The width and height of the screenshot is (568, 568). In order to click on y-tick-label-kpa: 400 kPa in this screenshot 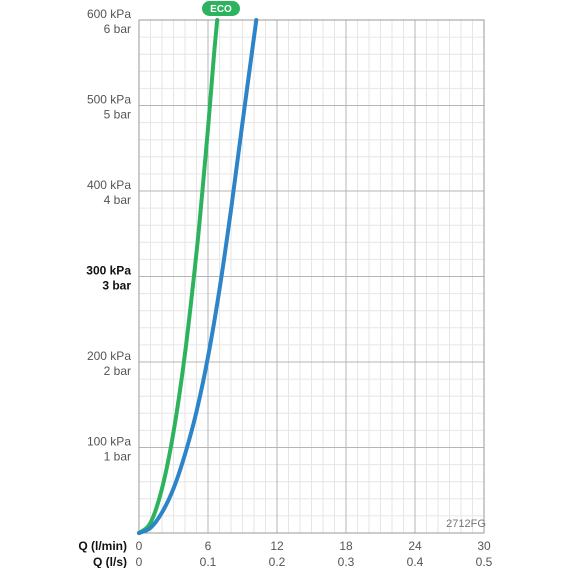, I will do `click(109, 185)`.